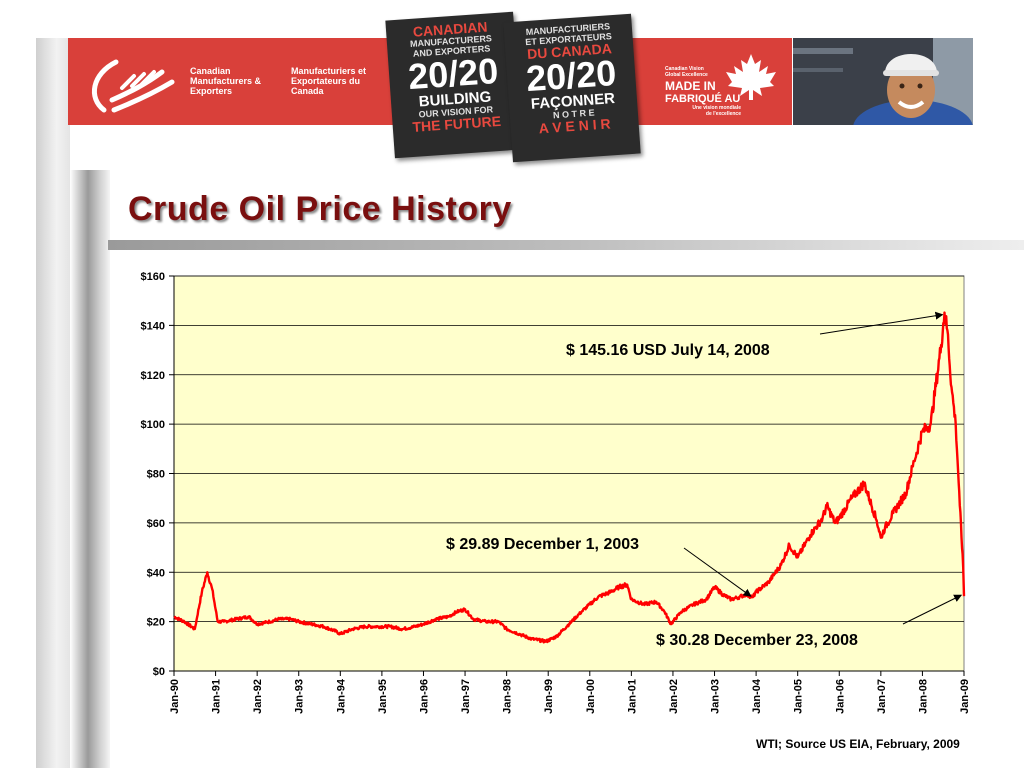  What do you see at coordinates (320, 209) in the screenshot?
I see `page-title: Crude Oil Price History` at bounding box center [320, 209].